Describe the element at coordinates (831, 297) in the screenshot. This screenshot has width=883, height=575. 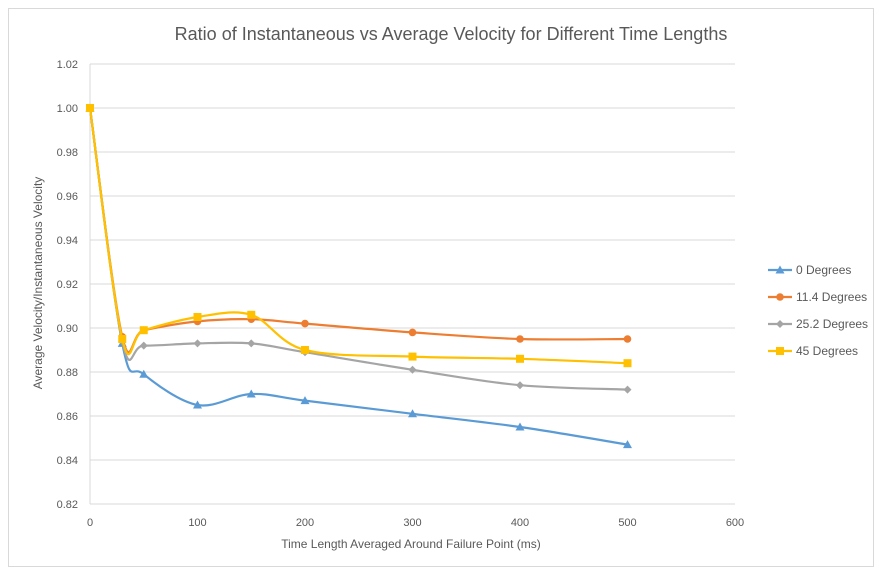
I see `legend-label: 11.4 Degrees` at that location.